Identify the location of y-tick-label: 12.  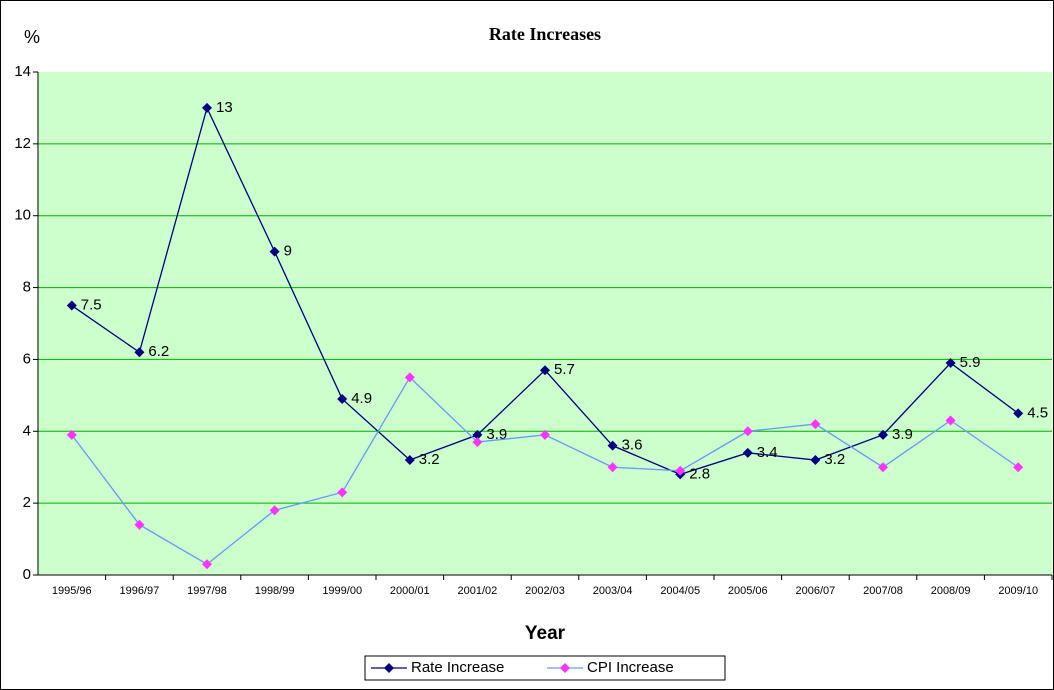
(22, 143).